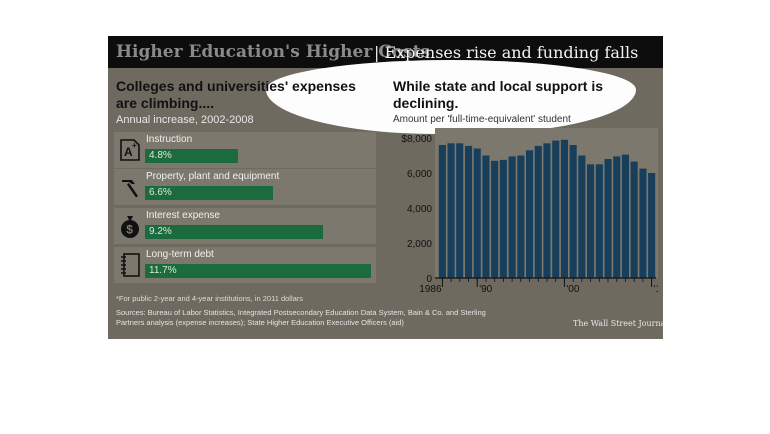 This screenshot has height=434, width=770. Describe the element at coordinates (234, 232) in the screenshot. I see `expense-bar: 9.2%` at that location.